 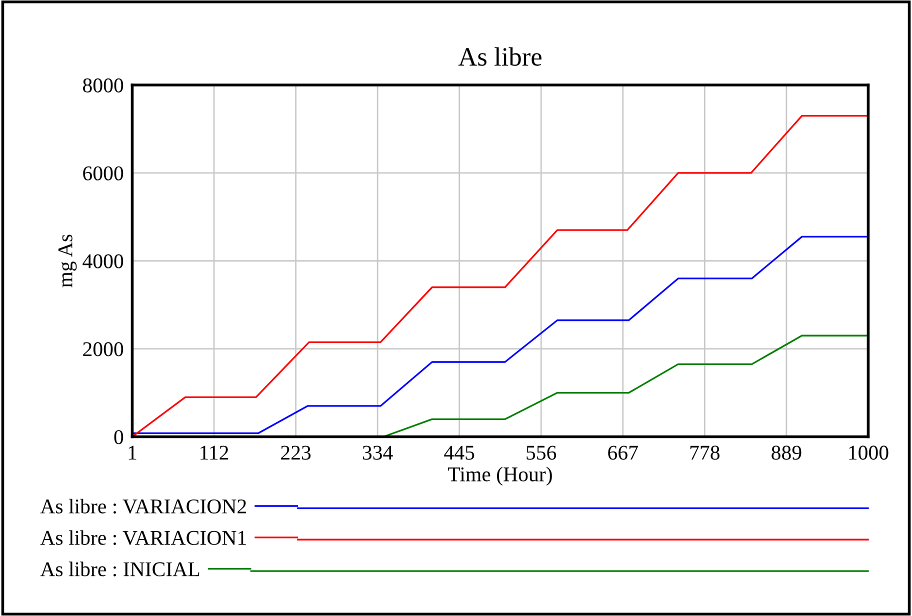 I want to click on x-tick-label: 445, so click(x=459, y=453).